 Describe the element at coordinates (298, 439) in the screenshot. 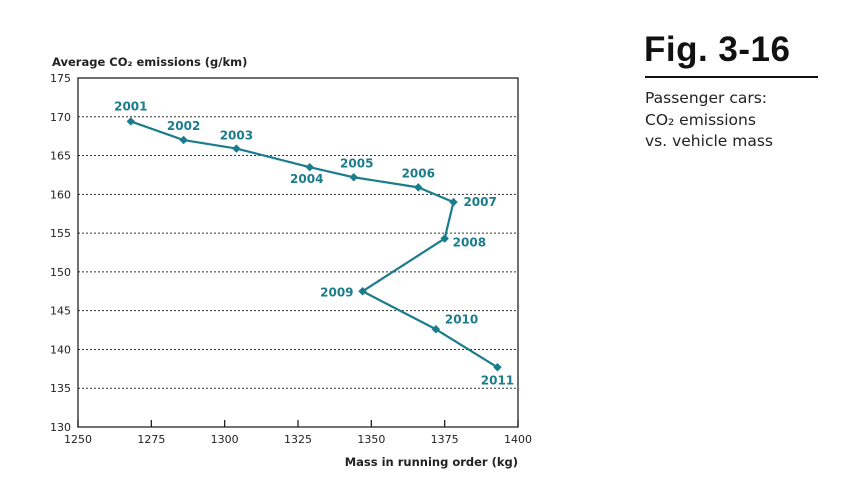

I see `x-tick-label: 1325` at that location.